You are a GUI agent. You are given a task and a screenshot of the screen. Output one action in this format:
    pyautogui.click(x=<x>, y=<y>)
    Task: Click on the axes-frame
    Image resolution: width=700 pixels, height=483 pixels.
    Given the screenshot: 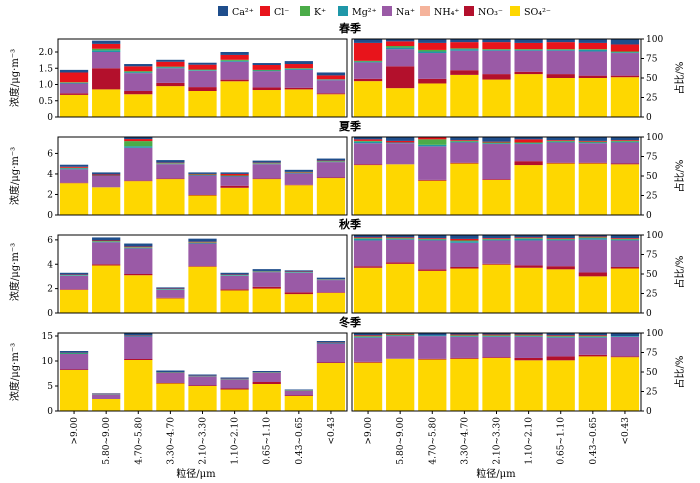 What is the action you would take?
    pyautogui.click(x=202, y=176)
    